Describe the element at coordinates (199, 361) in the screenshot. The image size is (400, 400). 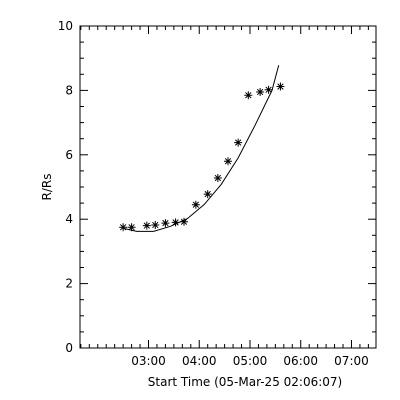
I see `x-tick-label: 04:00` at that location.